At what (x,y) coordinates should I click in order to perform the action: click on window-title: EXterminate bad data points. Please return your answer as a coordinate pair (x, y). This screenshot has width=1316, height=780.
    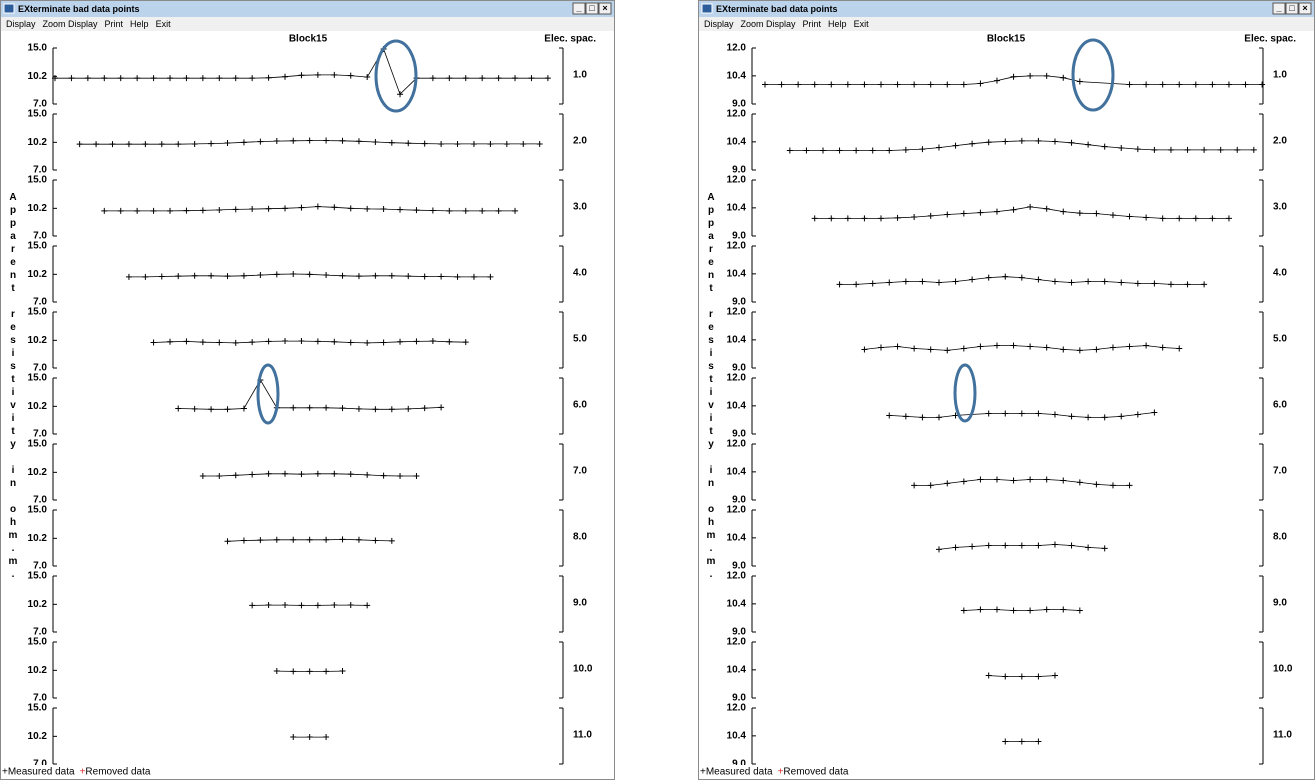
    Looking at the image, I should click on (777, 9).